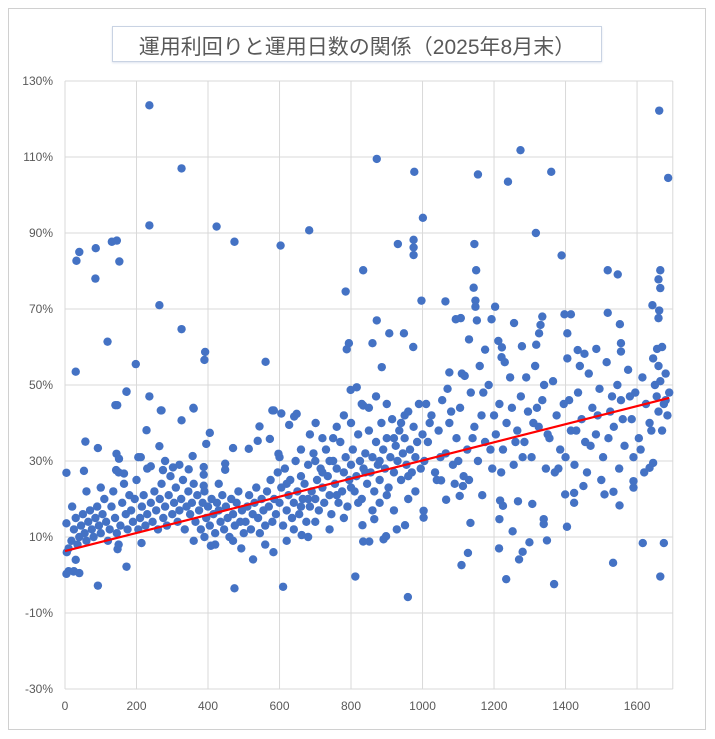  I want to click on y-tick-label: -10%, so click(39, 613).